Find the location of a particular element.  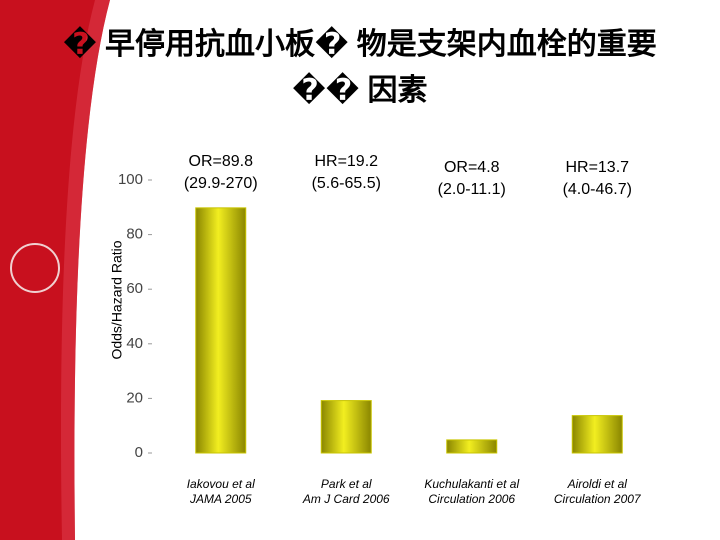

y-tick-label: 0 is located at coordinates (139, 452).